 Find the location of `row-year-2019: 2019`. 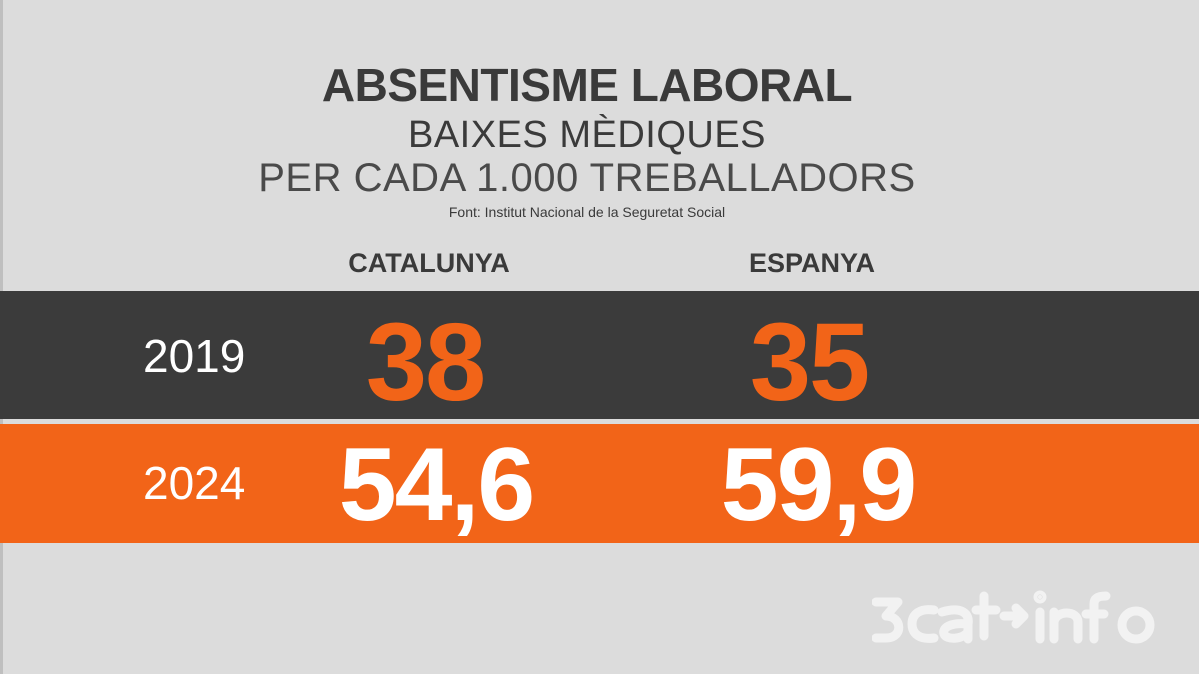

row-year-2019: 2019 is located at coordinates (194, 356).